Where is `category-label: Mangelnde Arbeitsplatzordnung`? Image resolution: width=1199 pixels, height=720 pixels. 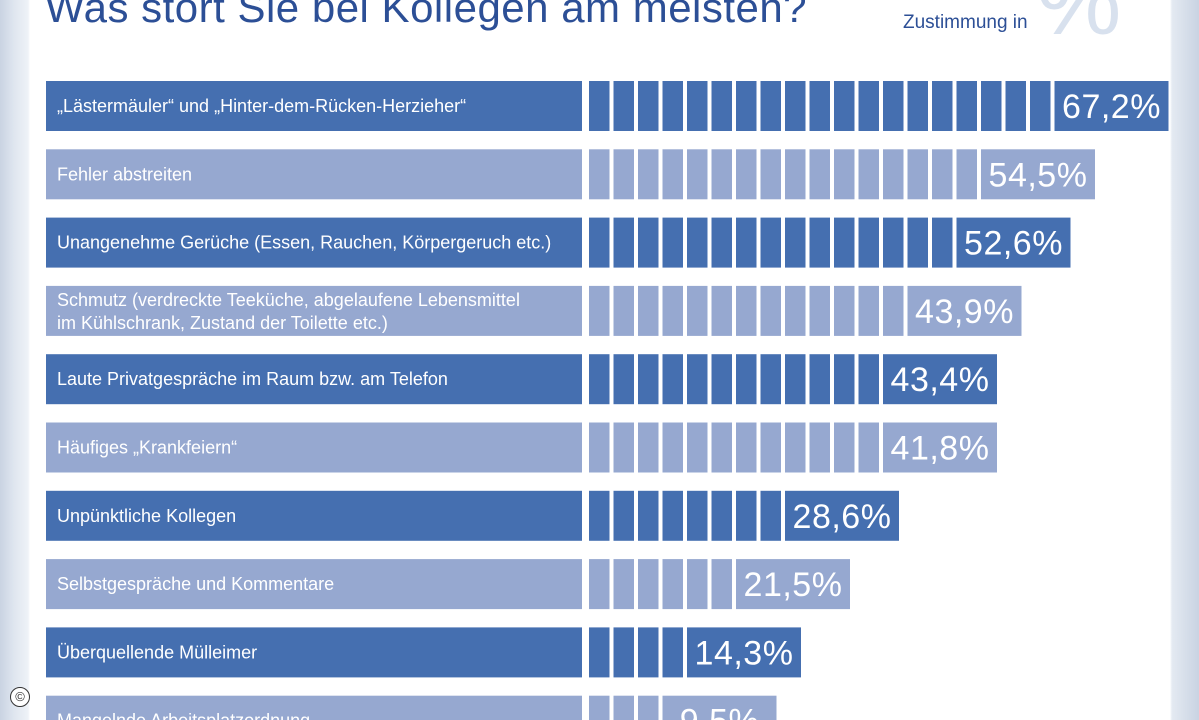 category-label: Mangelnde Arbeitsplatzordnung is located at coordinates (183, 715).